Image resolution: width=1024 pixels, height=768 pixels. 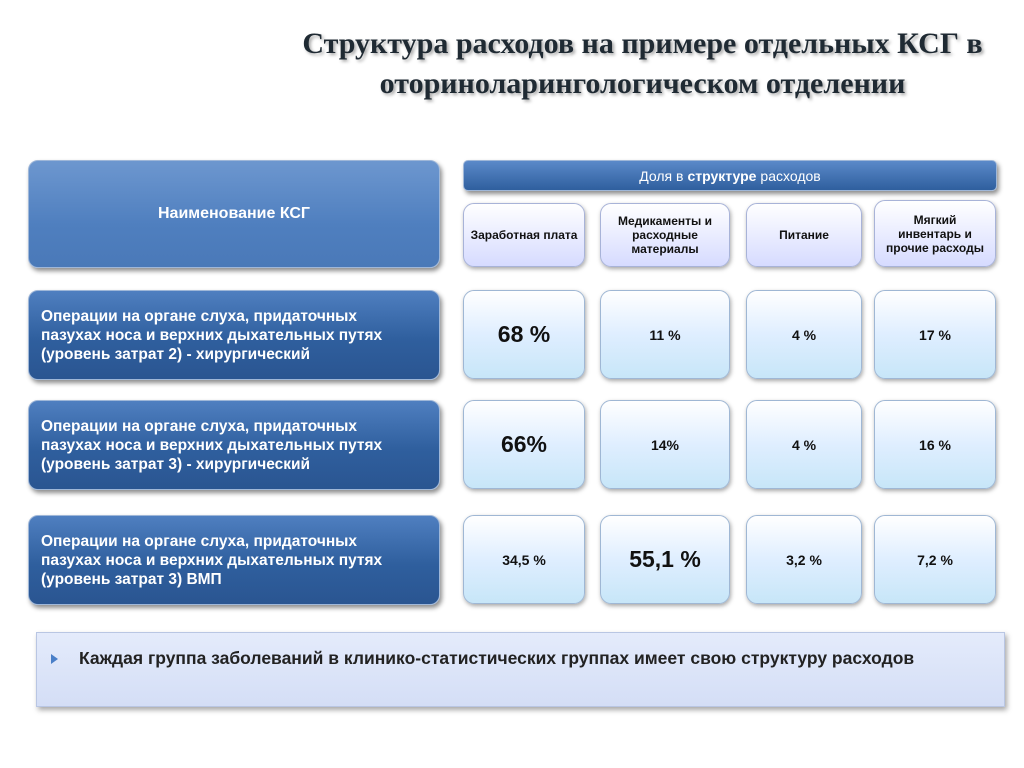 What do you see at coordinates (176, 354) in the screenshot?
I see `row-label-line: (уровень затрат 2) - хирургический` at bounding box center [176, 354].